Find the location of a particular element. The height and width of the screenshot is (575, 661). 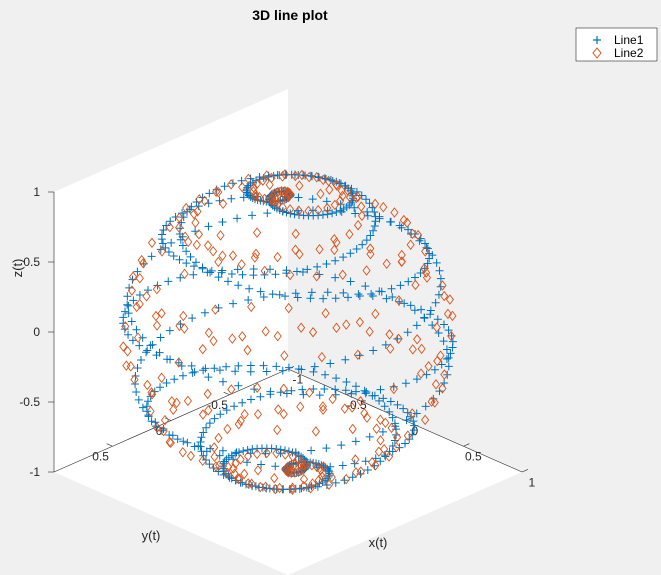

y-tick-label: -0.5 is located at coordinates (217, 405).